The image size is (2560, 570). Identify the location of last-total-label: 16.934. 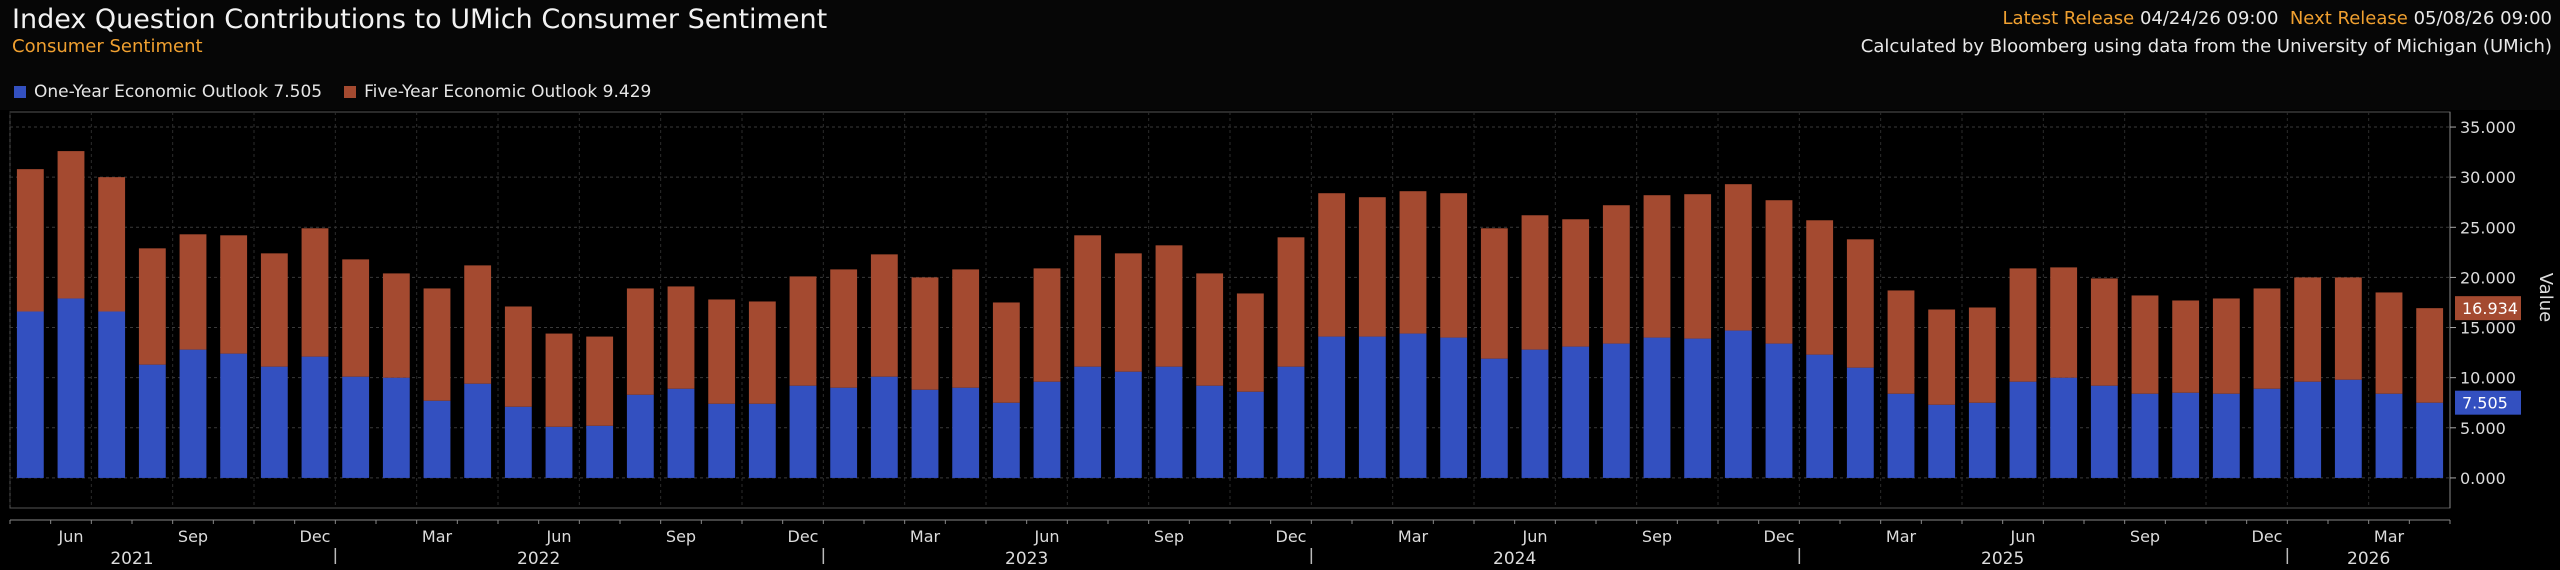
(2490, 308).